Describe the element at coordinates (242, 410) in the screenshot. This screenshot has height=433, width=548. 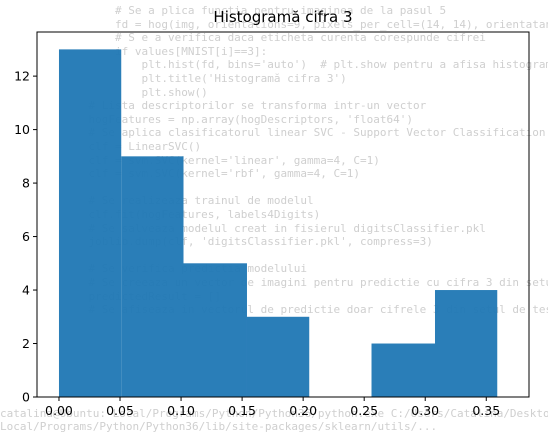
I see `x-tick-label: 0.15` at that location.